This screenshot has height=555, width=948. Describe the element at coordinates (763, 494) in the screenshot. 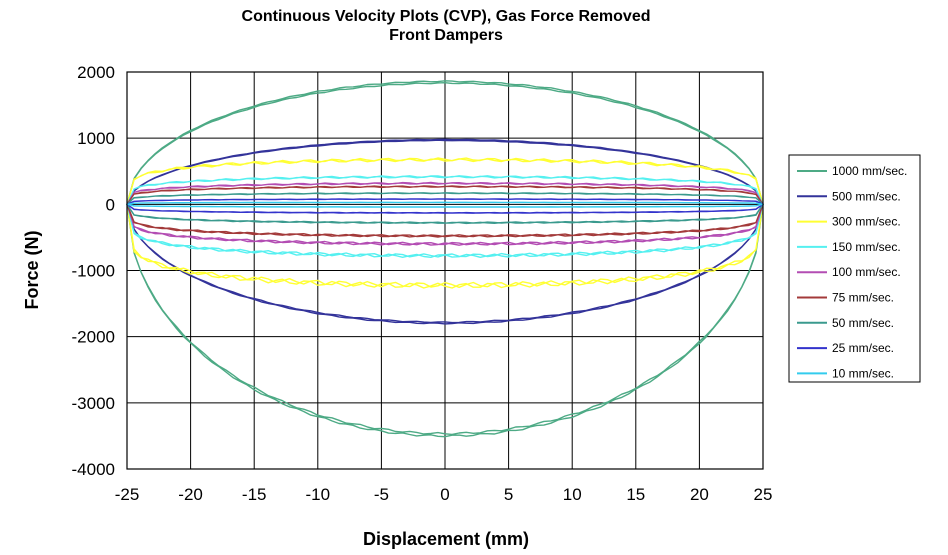

I see `x-tick-label-10: 25` at that location.